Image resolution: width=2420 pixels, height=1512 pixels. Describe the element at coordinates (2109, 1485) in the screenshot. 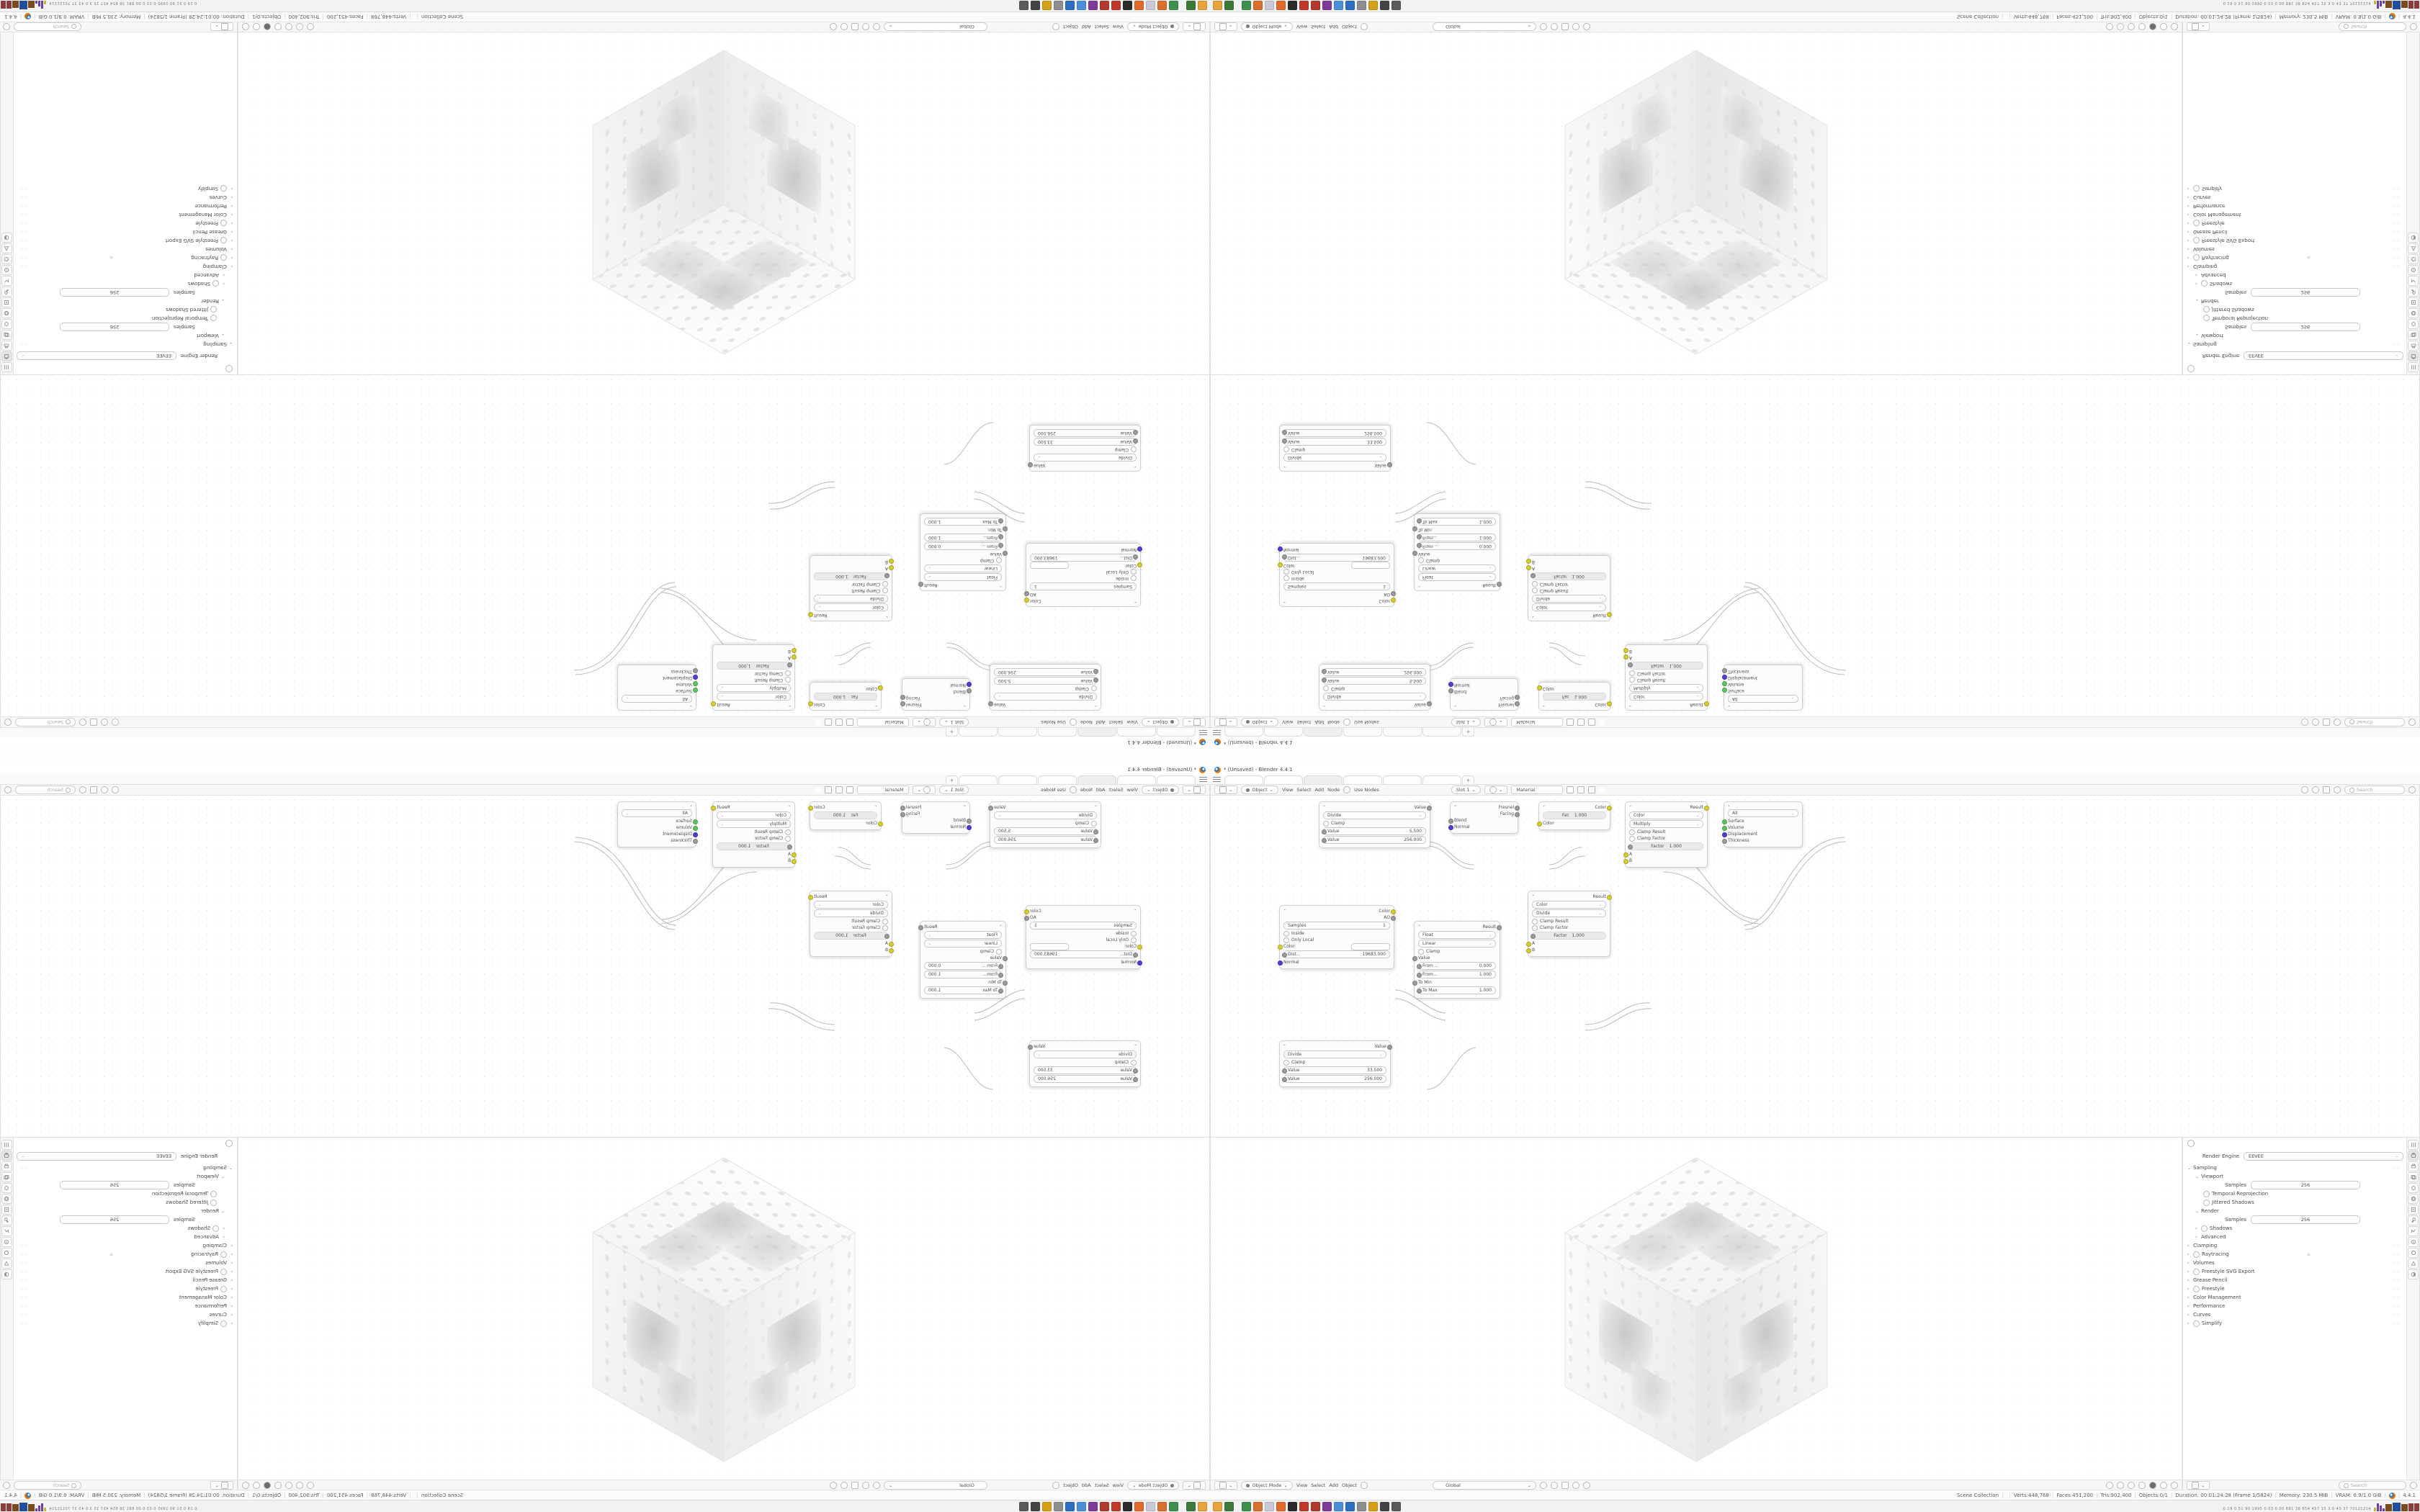

I see `visibility-icon` at that location.